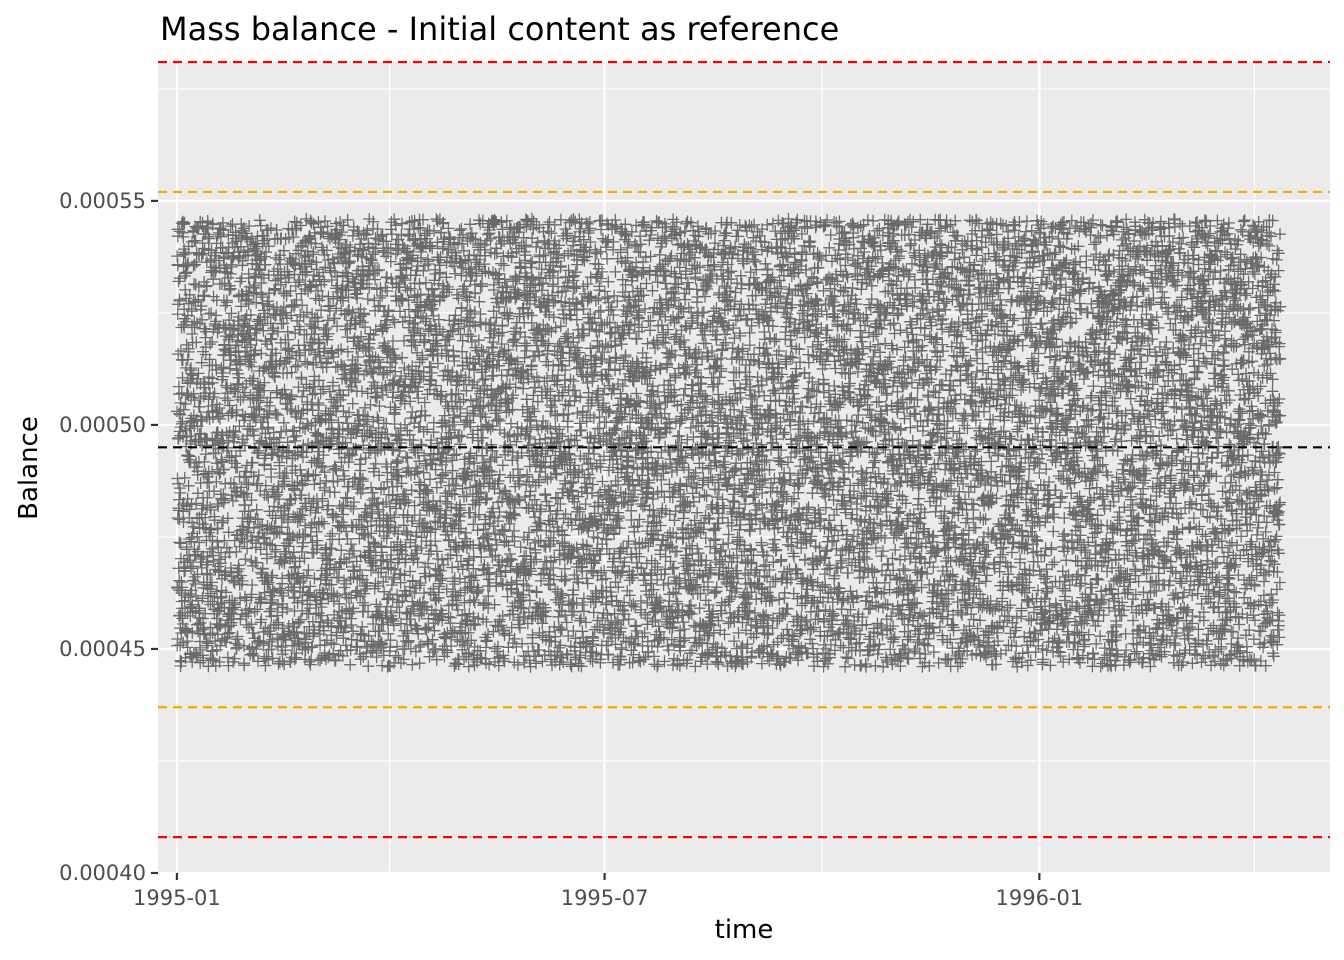 This screenshot has width=1344, height=960. Describe the element at coordinates (102, 425) in the screenshot. I see `y-tick-label-2: 0.00050` at that location.